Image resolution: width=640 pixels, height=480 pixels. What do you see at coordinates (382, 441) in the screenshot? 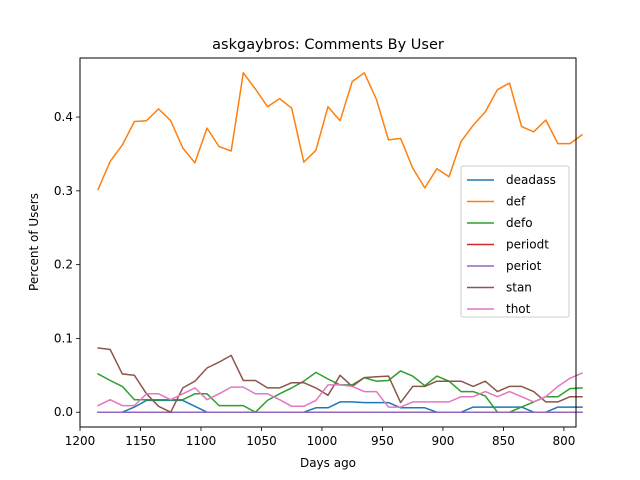
I see `x-tick-label: 950` at bounding box center [382, 441].